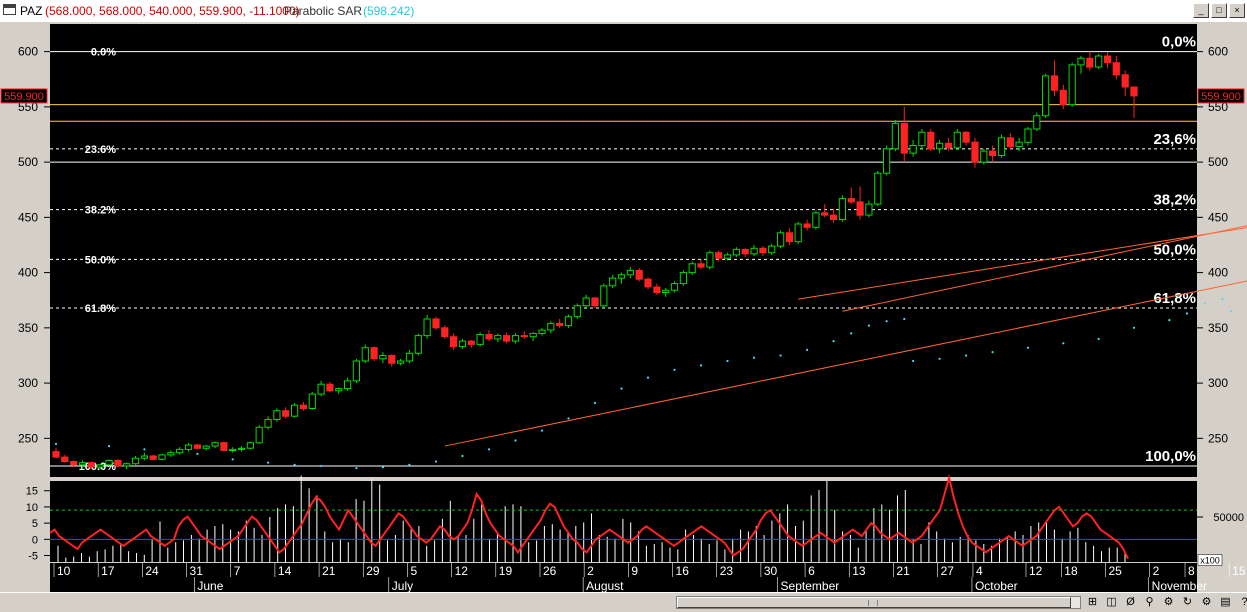 Image resolution: width=1247 pixels, height=612 pixels. I want to click on fib-label-right: 38,2%, so click(1174, 200).